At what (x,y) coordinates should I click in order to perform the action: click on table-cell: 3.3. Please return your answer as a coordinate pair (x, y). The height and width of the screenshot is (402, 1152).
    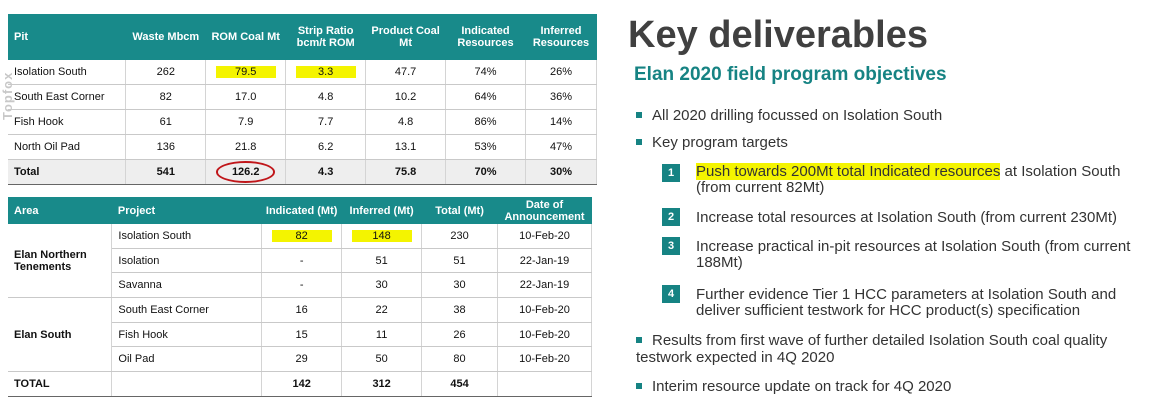
    Looking at the image, I should click on (326, 72).